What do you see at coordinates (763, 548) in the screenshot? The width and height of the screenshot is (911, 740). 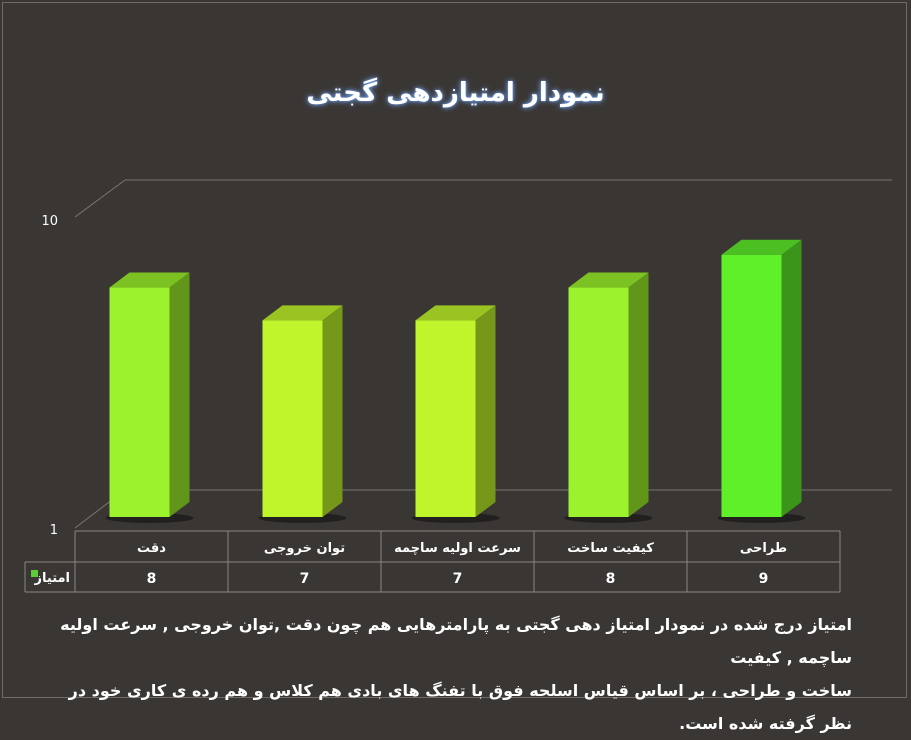 I see `x-category-label: طراحی` at bounding box center [763, 548].